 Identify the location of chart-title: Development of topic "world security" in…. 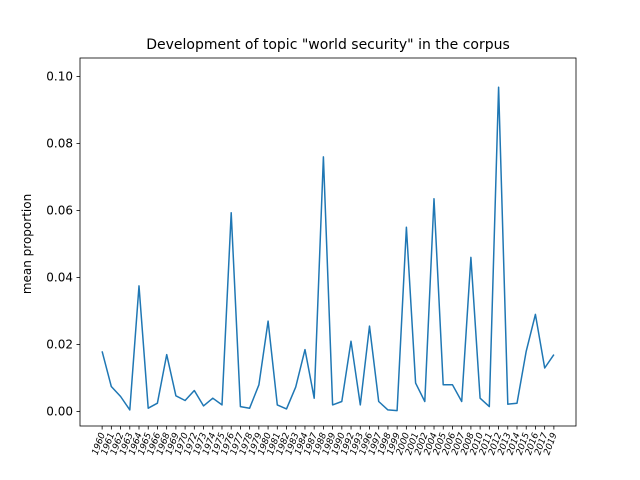
(328, 45).